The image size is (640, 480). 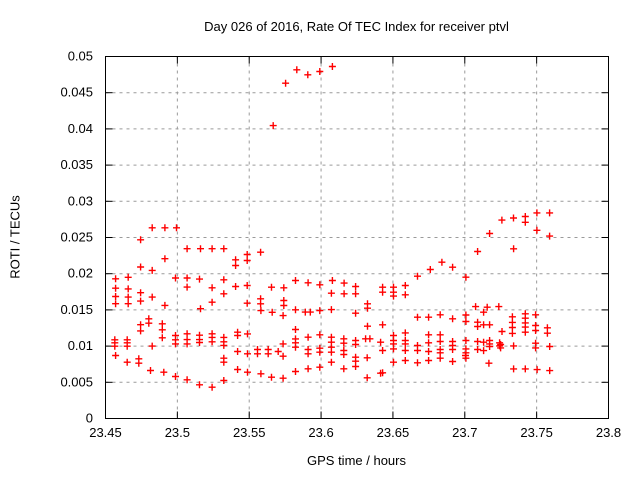 I want to click on y-tick-label: 0.025, so click(x=76, y=237).